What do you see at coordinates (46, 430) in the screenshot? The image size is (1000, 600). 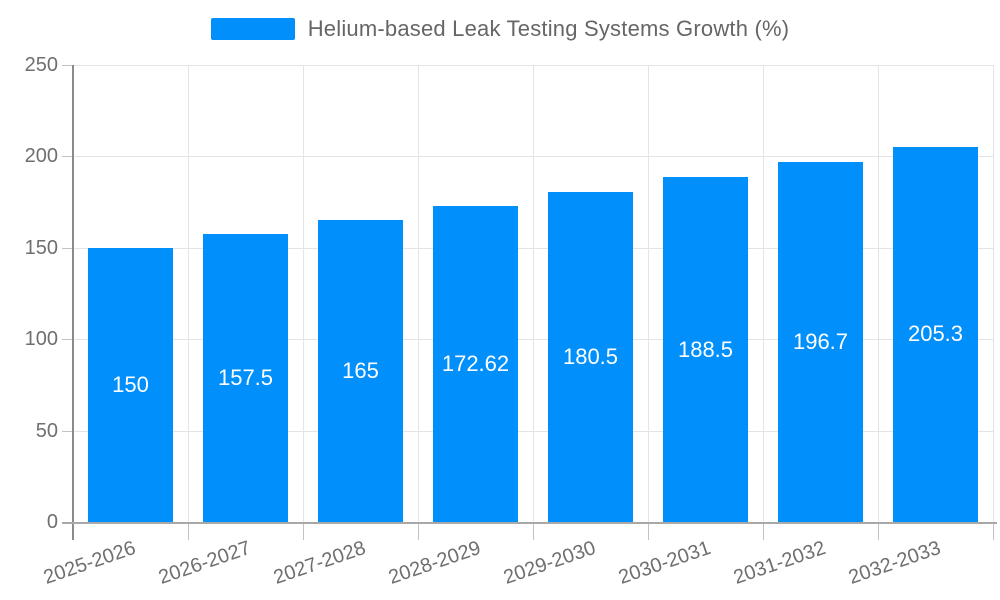 I see `y-axis-label: 50` at bounding box center [46, 430].